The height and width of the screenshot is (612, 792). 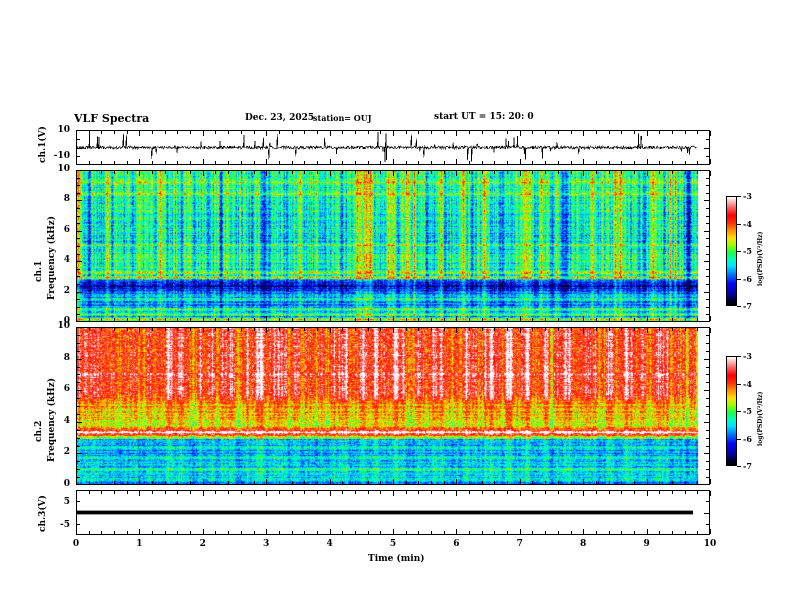 What do you see at coordinates (760, 418) in the screenshot?
I see `colorbar-ch2-label: log(PSD)(V²/Hz)` at bounding box center [760, 418].